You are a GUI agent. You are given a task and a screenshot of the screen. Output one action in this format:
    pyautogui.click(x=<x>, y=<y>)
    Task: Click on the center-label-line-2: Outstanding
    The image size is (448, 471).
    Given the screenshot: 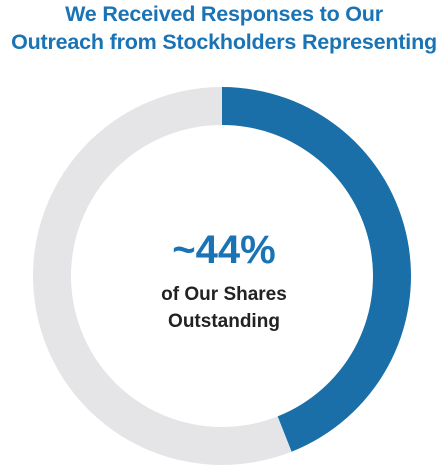 What is the action you would take?
    pyautogui.click(x=224, y=321)
    